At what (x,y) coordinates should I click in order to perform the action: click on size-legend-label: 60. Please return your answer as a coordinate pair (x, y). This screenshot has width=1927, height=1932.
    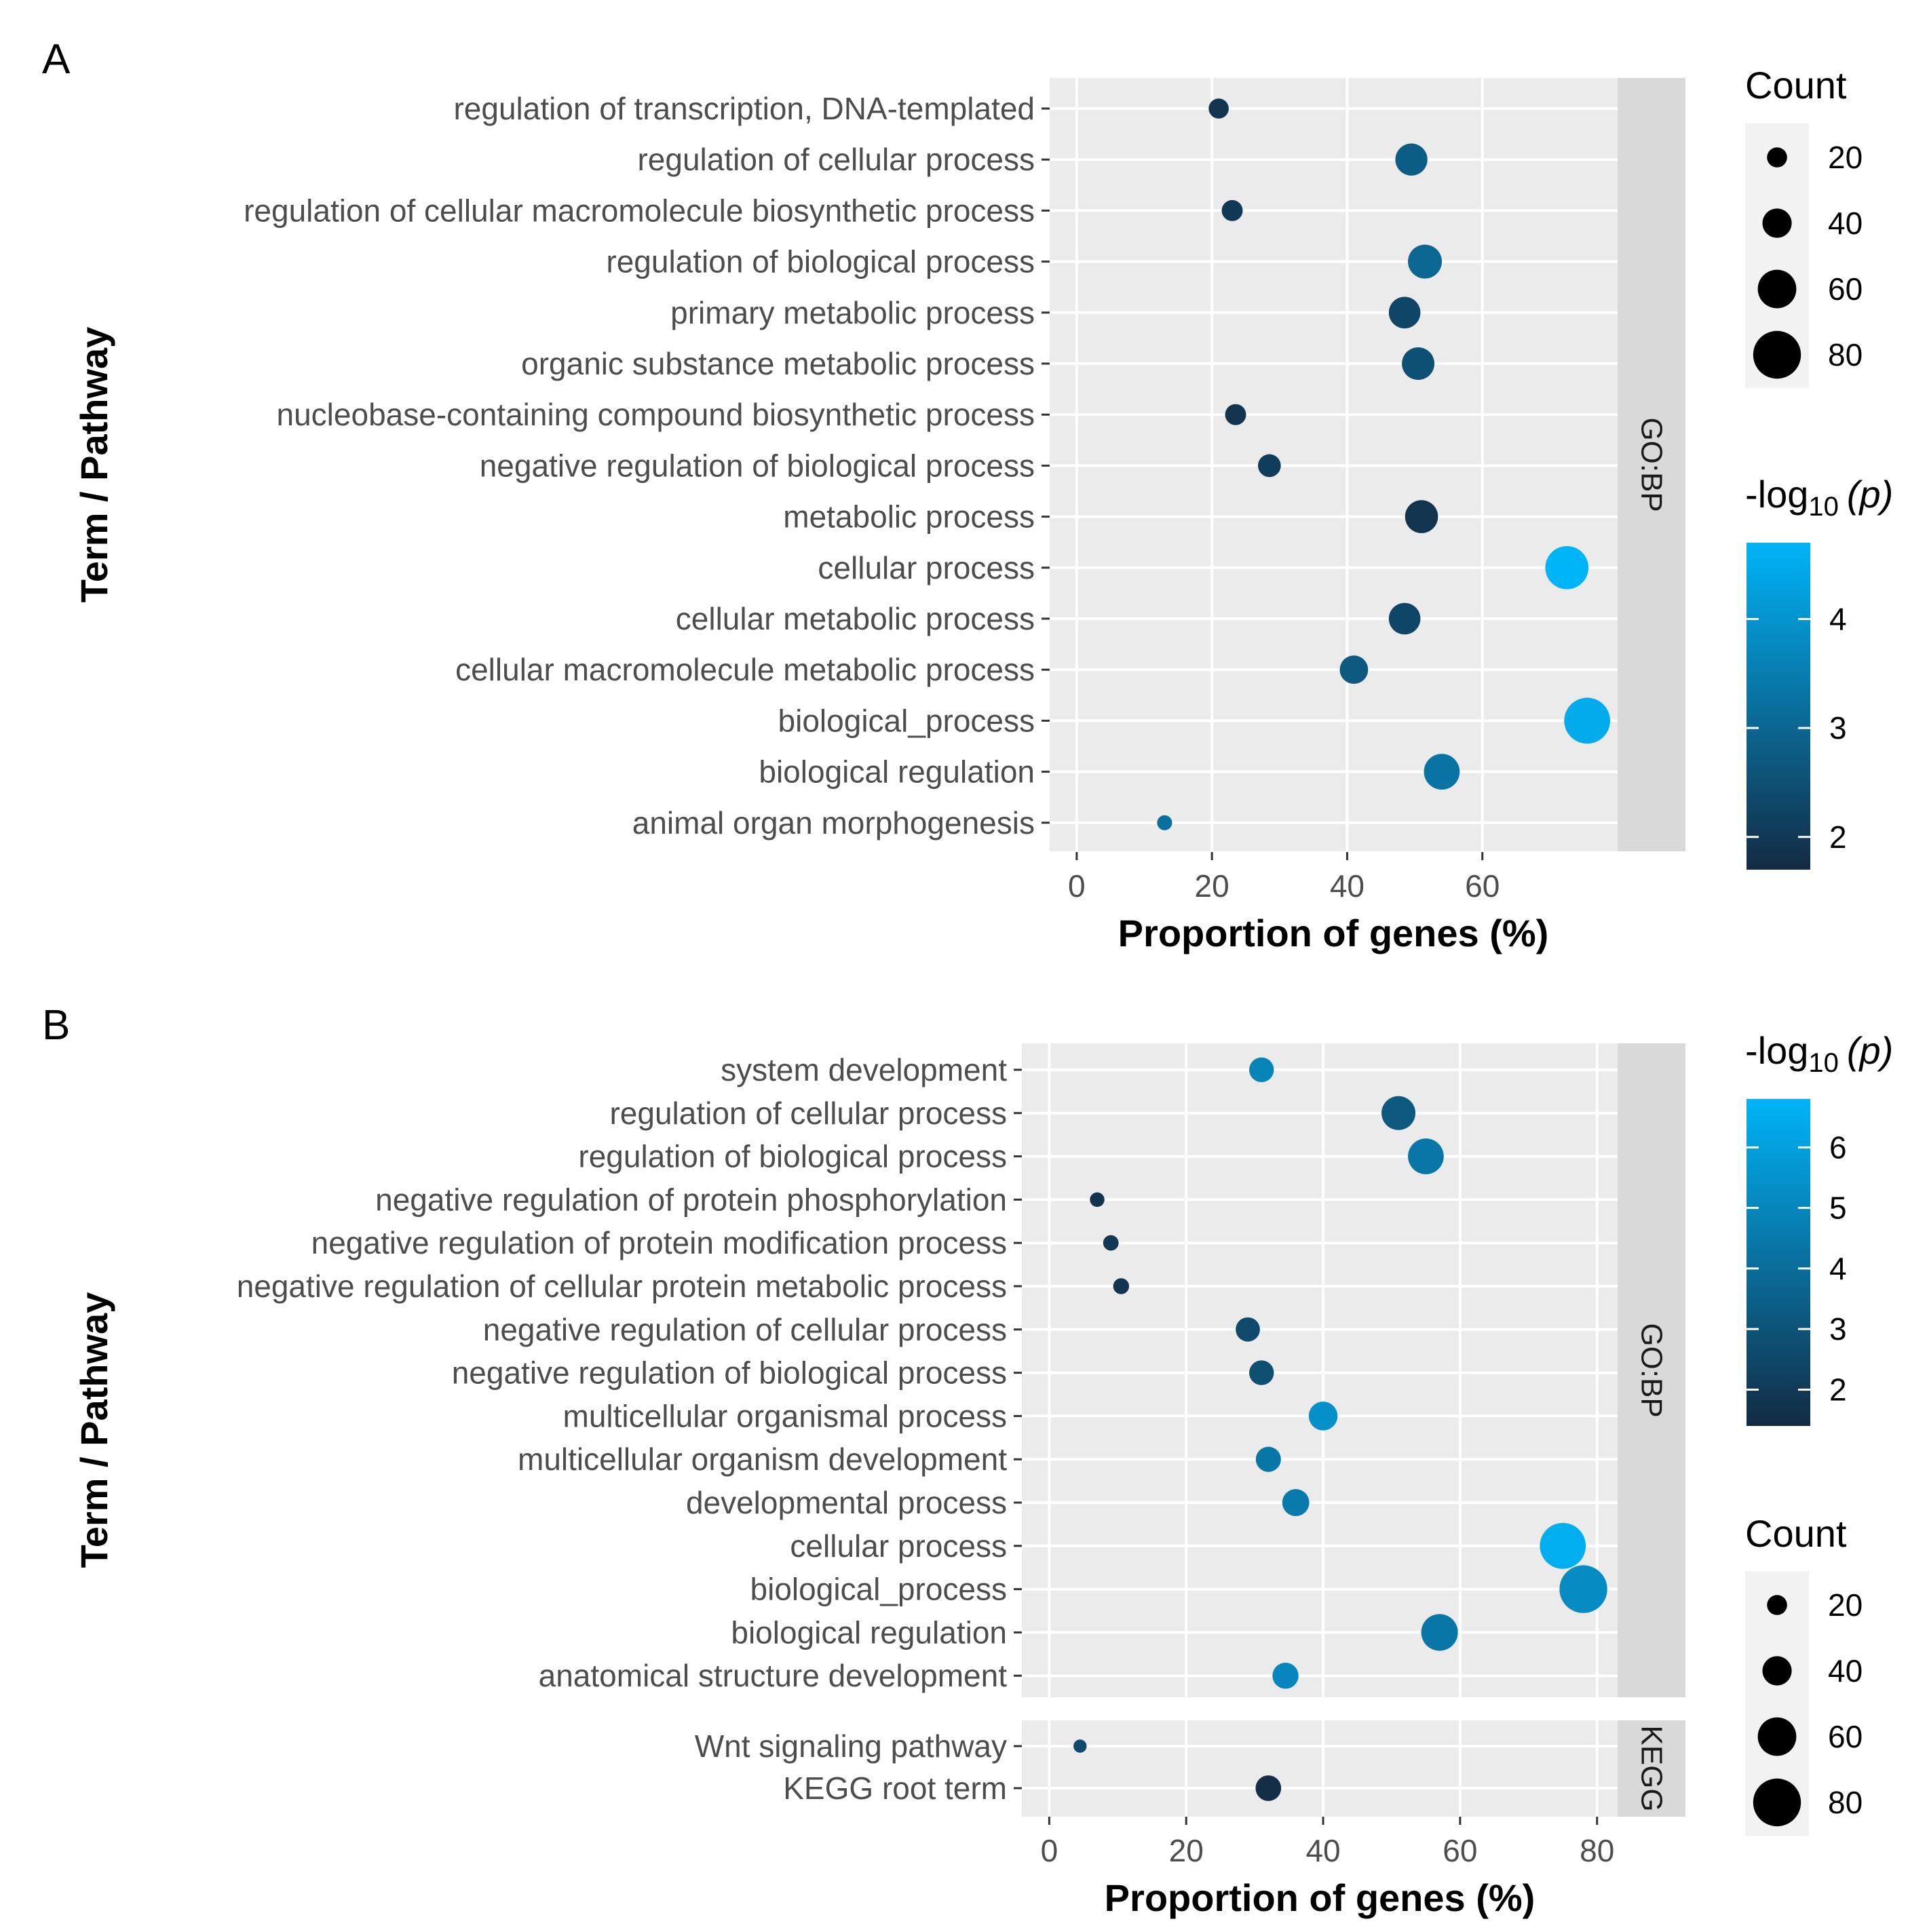
    Looking at the image, I should click on (1845, 289).